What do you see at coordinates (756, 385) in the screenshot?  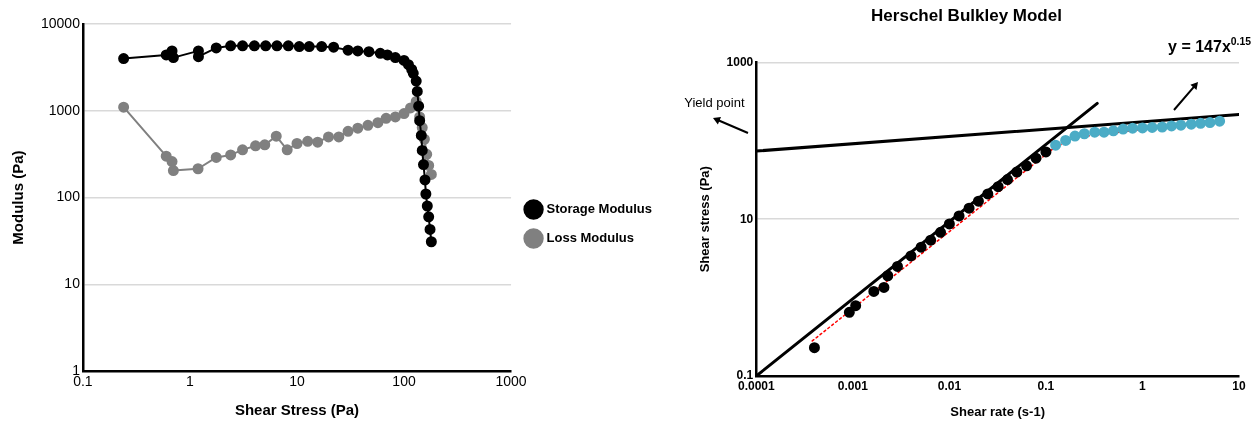 I see `x-tick-label: 0.0001` at bounding box center [756, 385].